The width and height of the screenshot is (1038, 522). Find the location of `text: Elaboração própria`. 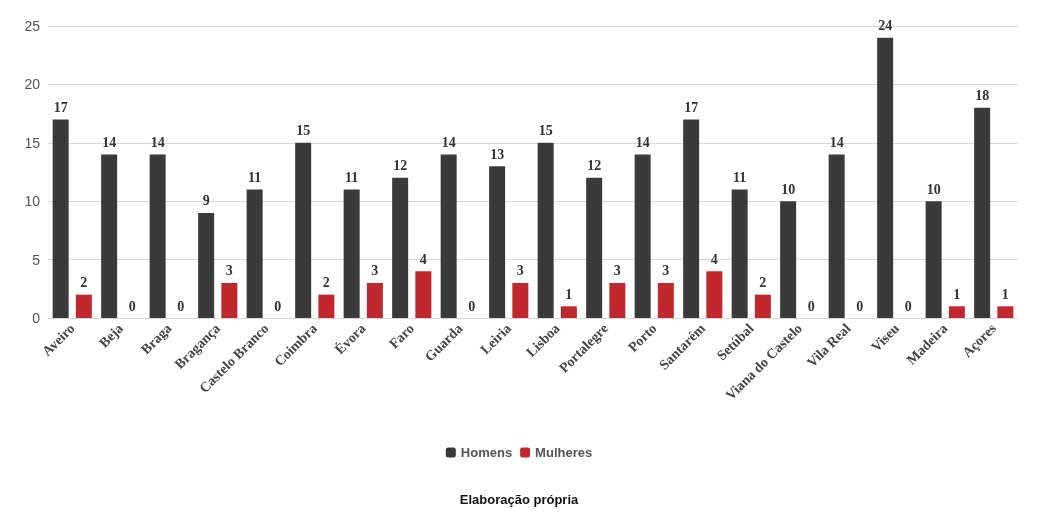

text: Elaboração própria is located at coordinates (519, 499).